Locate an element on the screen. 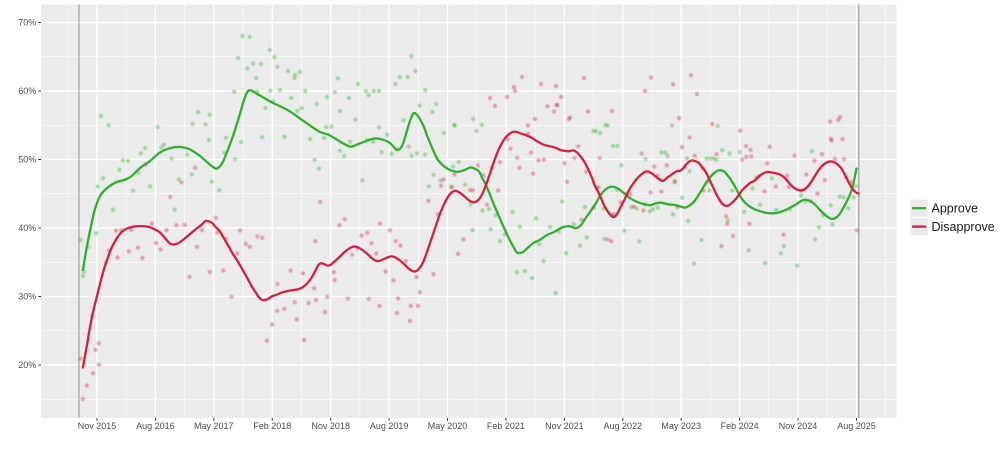 The height and width of the screenshot is (450, 1000). svg-text: Nov 2021 is located at coordinates (564, 426).